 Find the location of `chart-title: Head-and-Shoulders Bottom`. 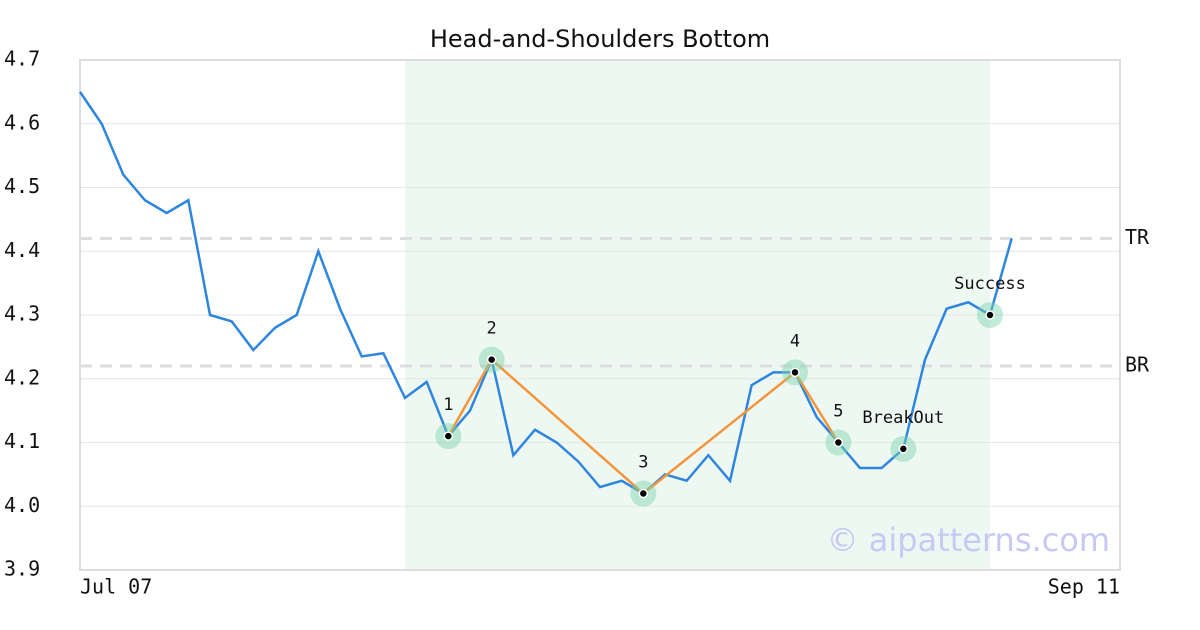

chart-title: Head-and-Shoulders Bottom is located at coordinates (600, 39).